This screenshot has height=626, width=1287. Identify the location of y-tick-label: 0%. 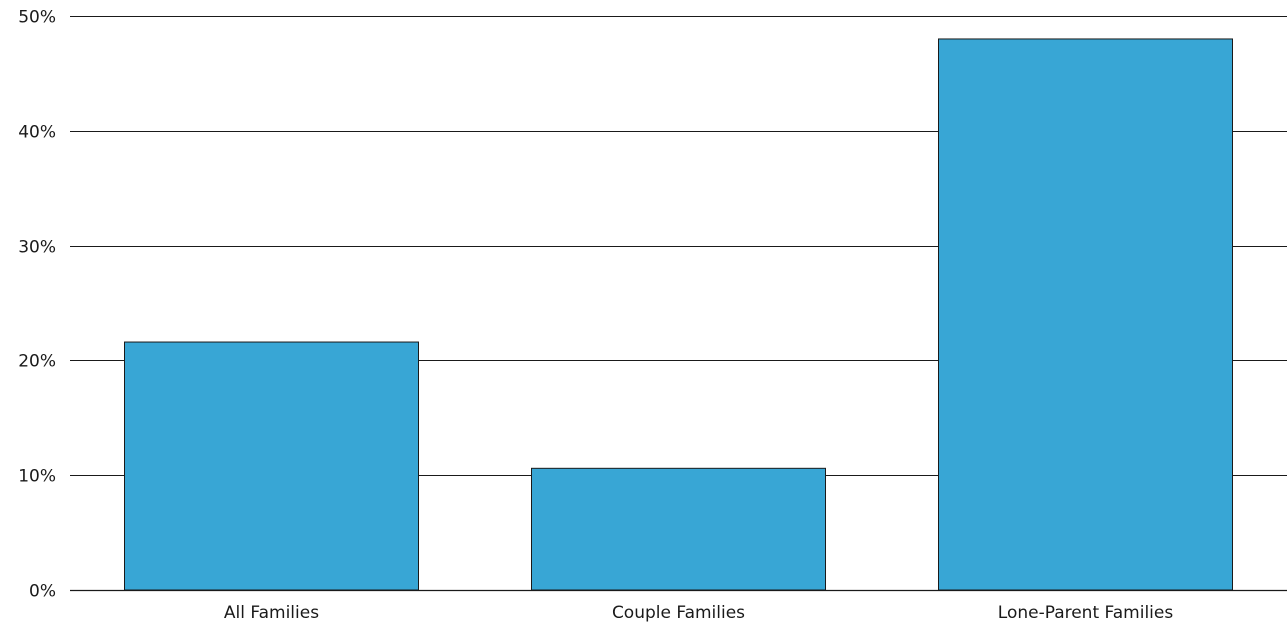
(42, 592).